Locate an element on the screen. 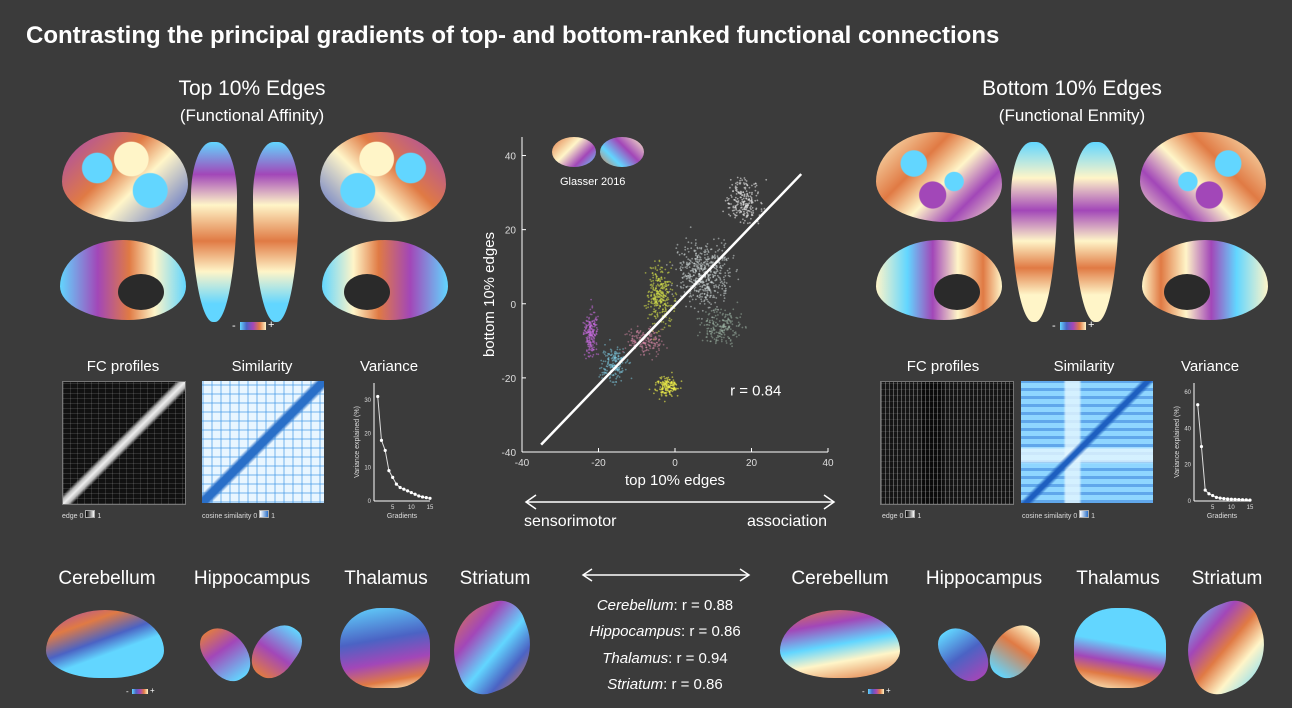 This screenshot has width=1292, height=708. var-x-label: Gradients is located at coordinates (1222, 516).